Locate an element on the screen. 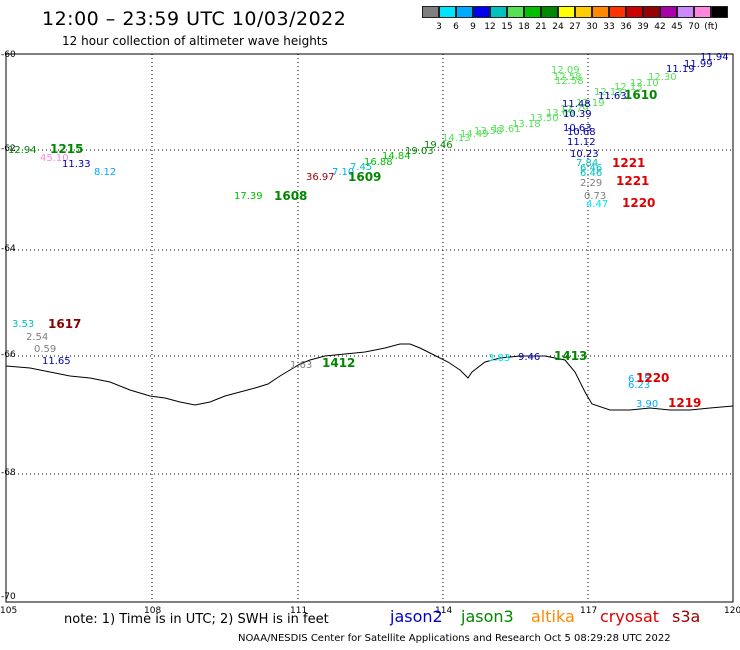  wave-height-label: 19.03 is located at coordinates (419, 151).